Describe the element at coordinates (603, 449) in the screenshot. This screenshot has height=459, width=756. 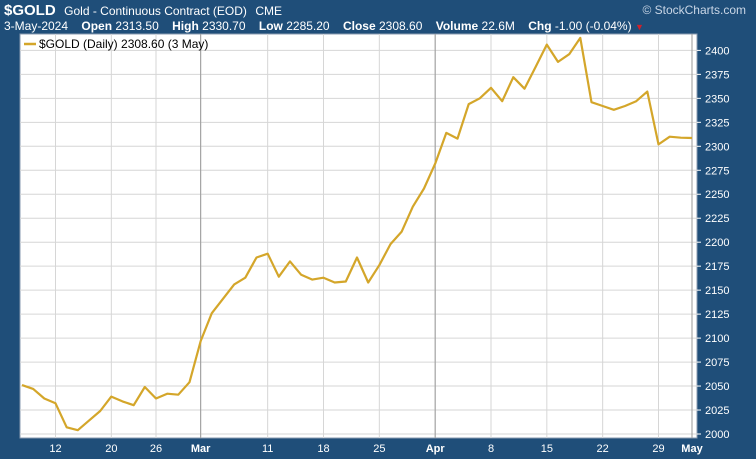
I see `x-tick-label: 22` at that location.